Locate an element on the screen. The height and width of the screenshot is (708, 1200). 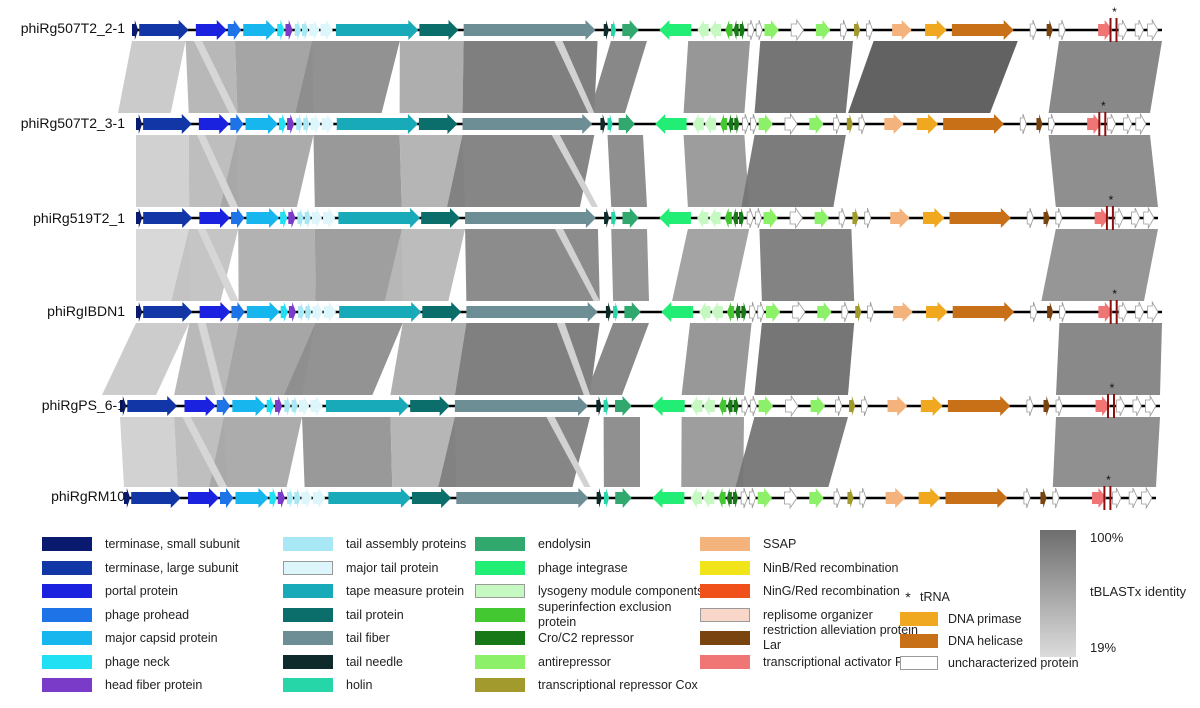
genome-label-5: phiRgPS_6-1 is located at coordinates (83, 405).